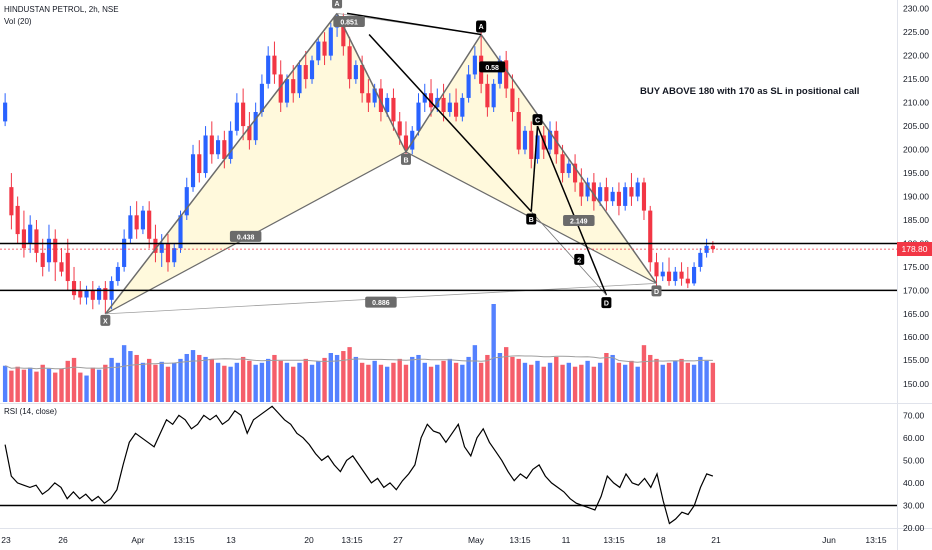  I want to click on pattern-point-label: A, so click(337, 4).